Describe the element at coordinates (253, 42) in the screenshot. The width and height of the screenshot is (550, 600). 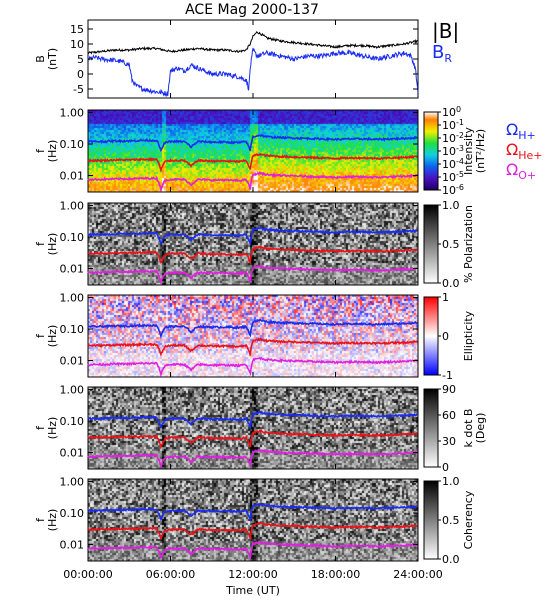
I see `series-line-b-total` at that location.